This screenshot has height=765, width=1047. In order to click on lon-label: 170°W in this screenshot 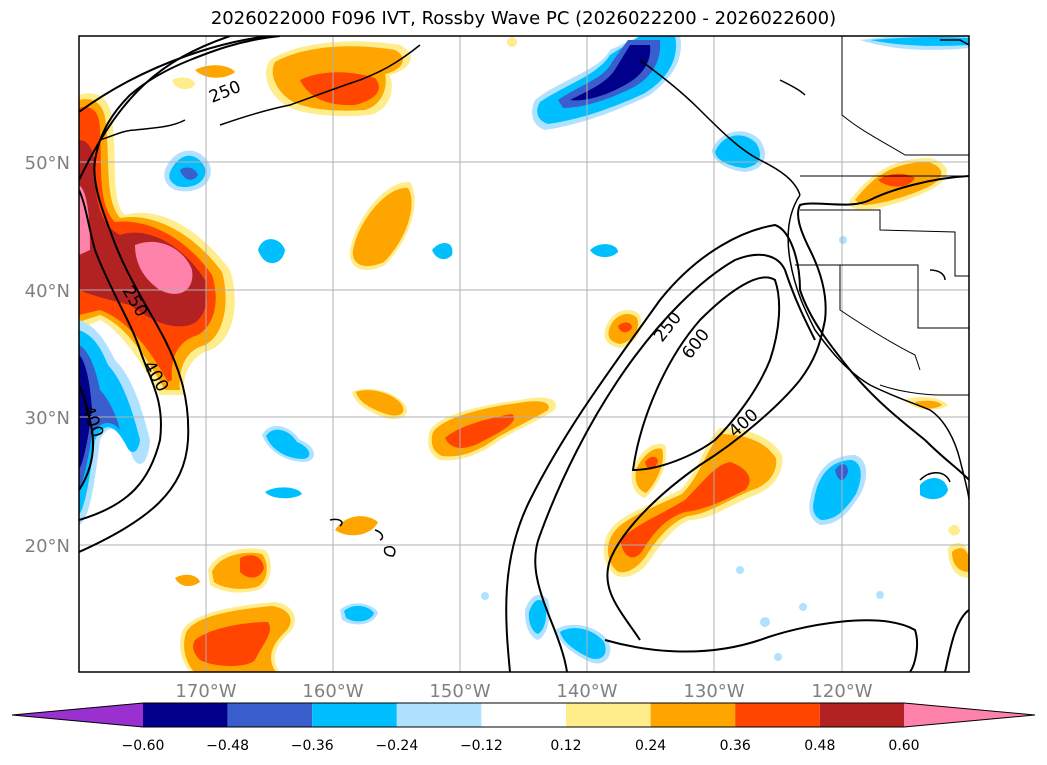, I will do `click(205, 691)`.